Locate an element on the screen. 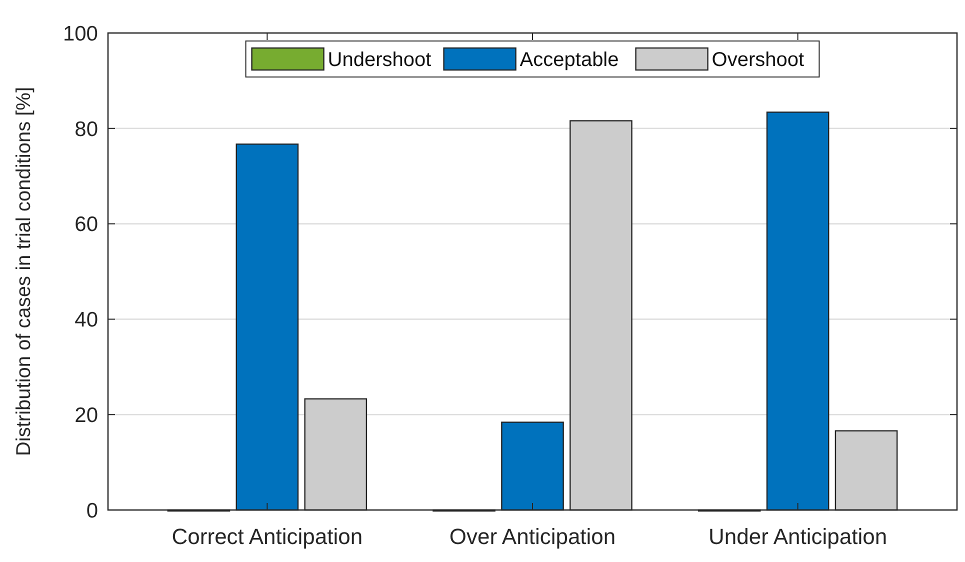 The image size is (965, 562). legend-label: Undershoot is located at coordinates (380, 60).